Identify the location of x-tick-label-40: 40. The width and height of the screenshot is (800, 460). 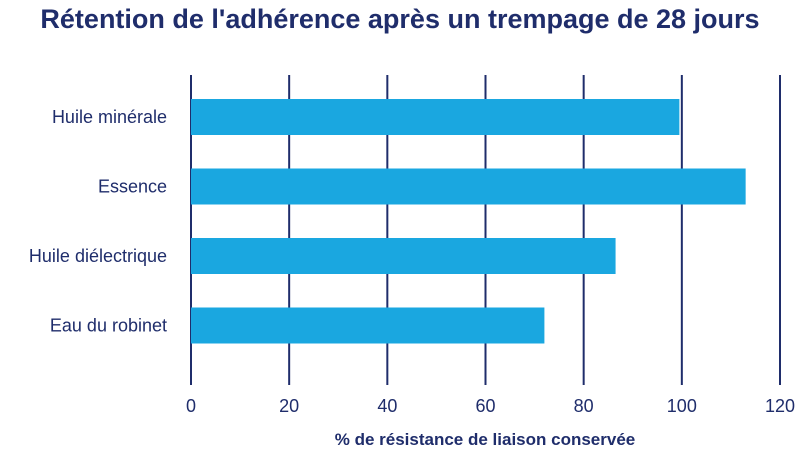
(387, 406).